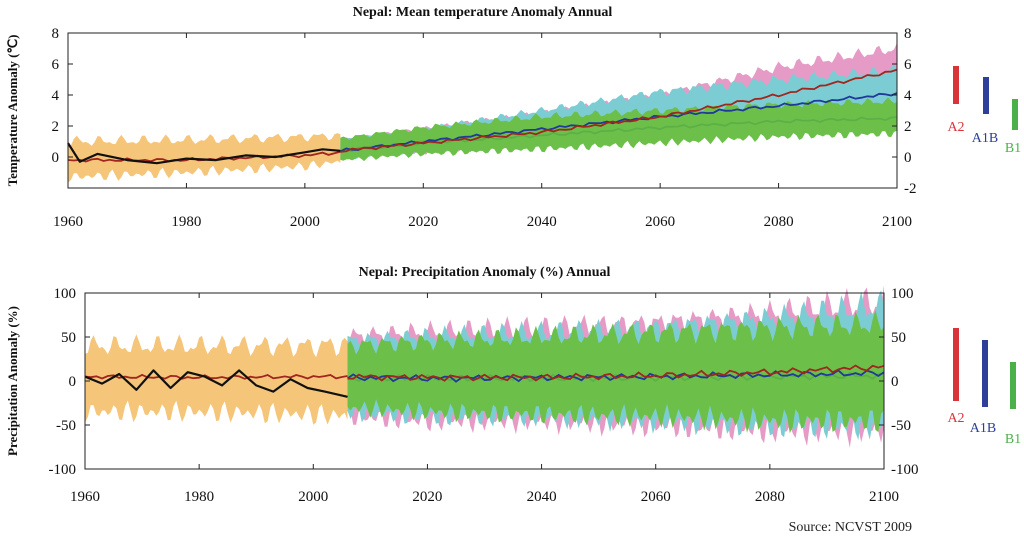 The height and width of the screenshot is (540, 1024). I want to click on y-tick-label-right: 2, so click(908, 127).